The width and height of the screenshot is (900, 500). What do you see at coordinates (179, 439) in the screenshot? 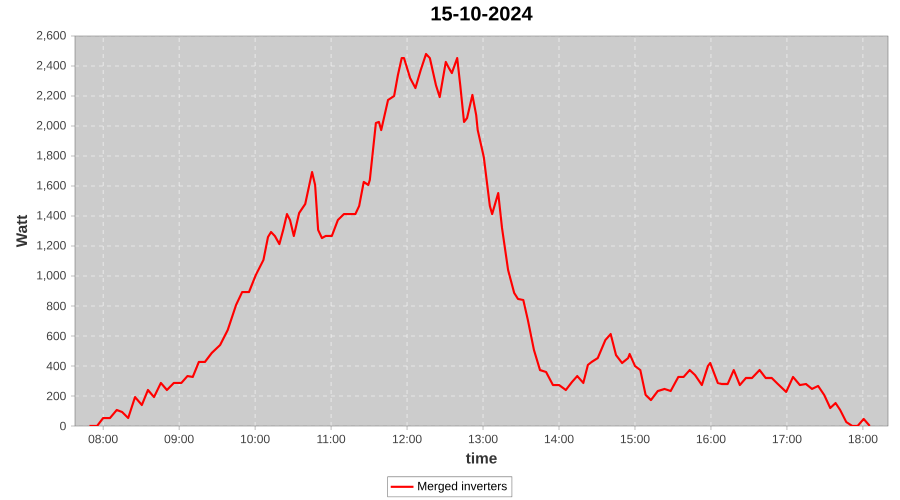
I see `x-tick-label: 09:00` at bounding box center [179, 439].